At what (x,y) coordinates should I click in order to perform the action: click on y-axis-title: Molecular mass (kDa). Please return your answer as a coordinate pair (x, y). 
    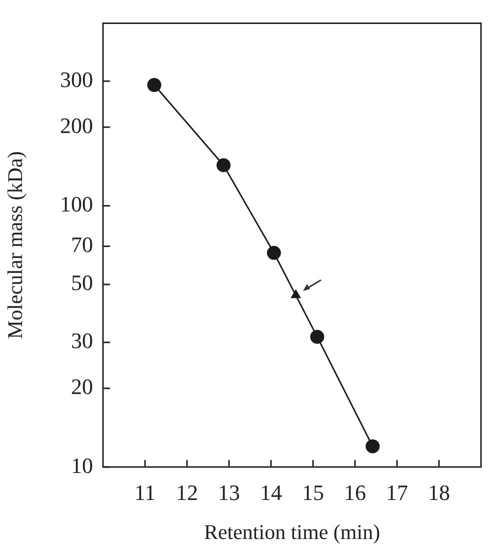
    Looking at the image, I should click on (15, 245).